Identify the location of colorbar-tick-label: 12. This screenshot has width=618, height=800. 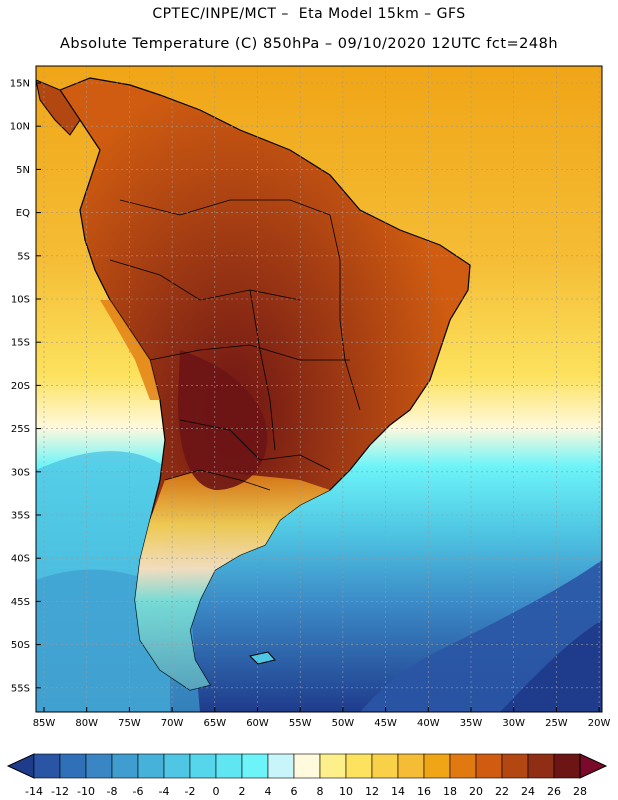
(372, 791).